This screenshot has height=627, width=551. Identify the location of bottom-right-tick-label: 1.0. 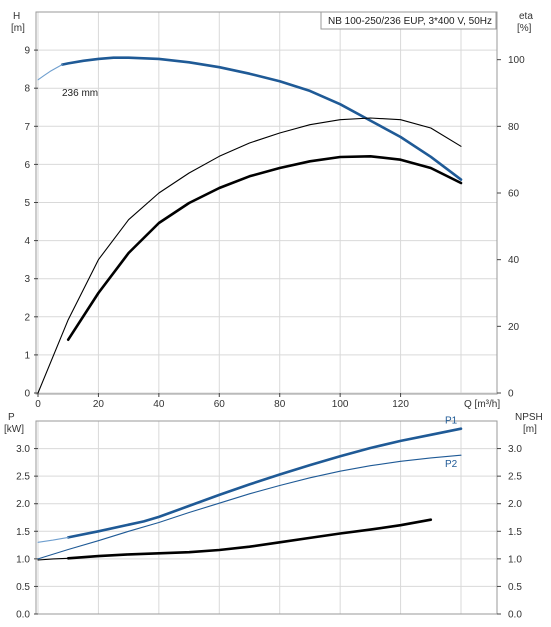
(515, 559).